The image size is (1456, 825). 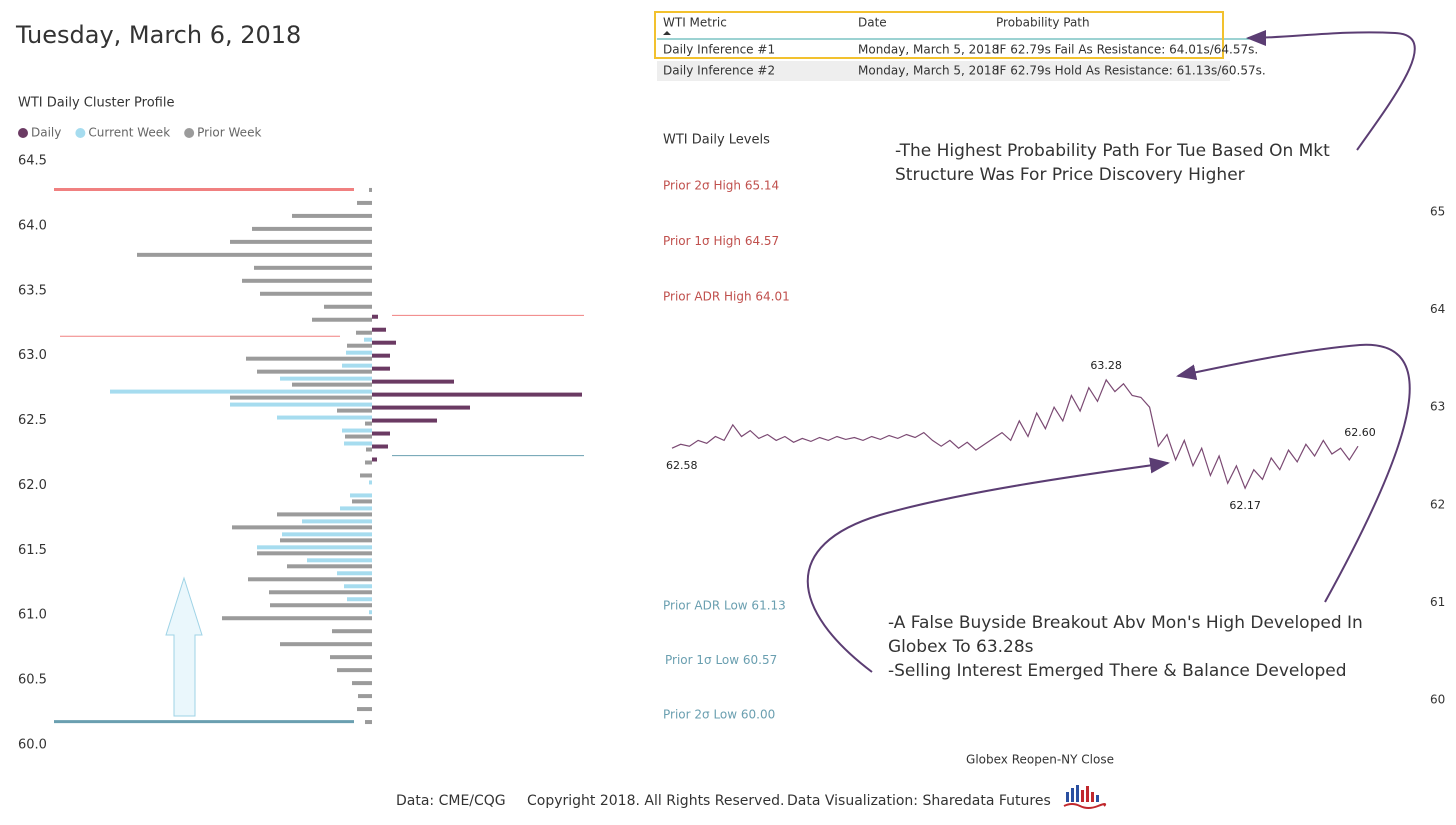 I want to click on level-label: Prior 2σ Low 60.00, so click(x=719, y=715).